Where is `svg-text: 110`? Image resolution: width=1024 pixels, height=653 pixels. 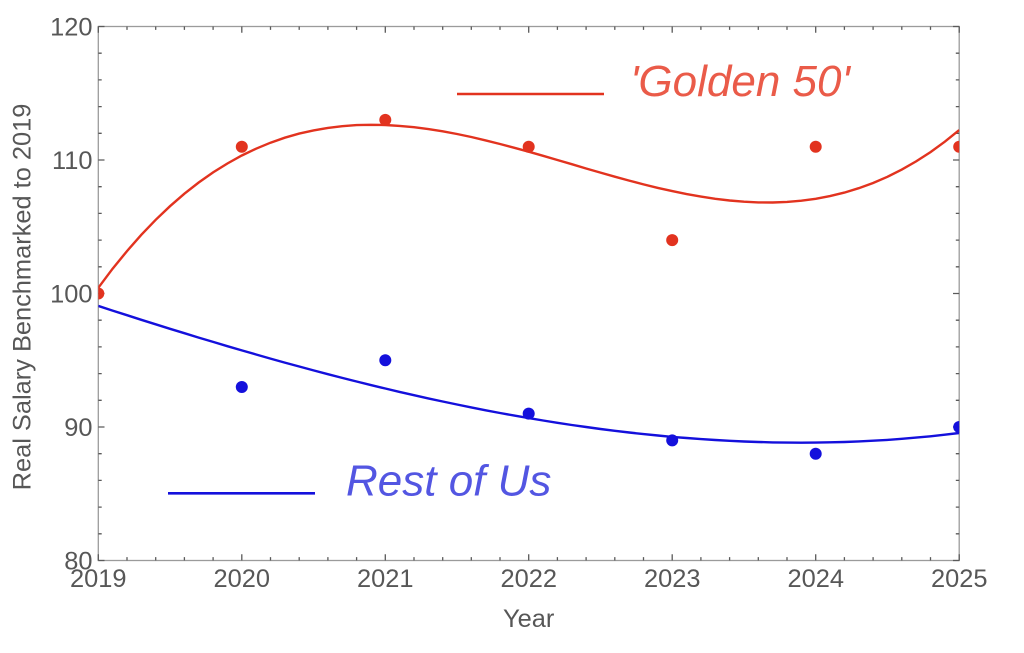 svg-text: 110 is located at coordinates (72, 161).